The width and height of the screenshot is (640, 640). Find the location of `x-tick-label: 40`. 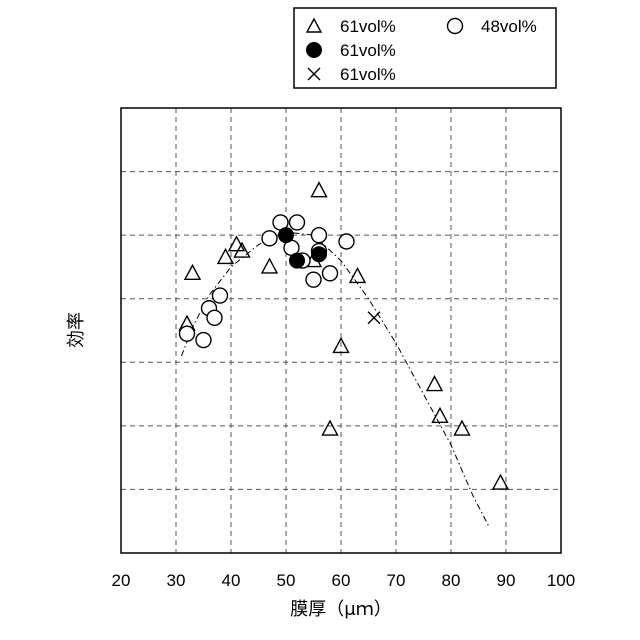

x-tick-label: 40 is located at coordinates (231, 580).